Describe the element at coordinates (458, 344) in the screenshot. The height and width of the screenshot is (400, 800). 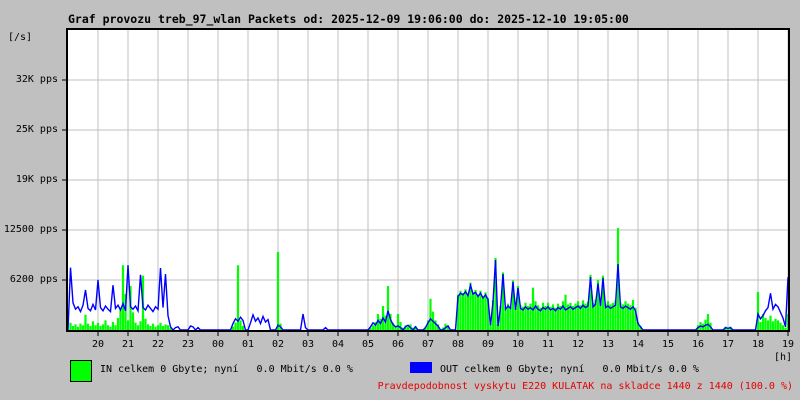
I see `x-axis-label: 08` at that location.